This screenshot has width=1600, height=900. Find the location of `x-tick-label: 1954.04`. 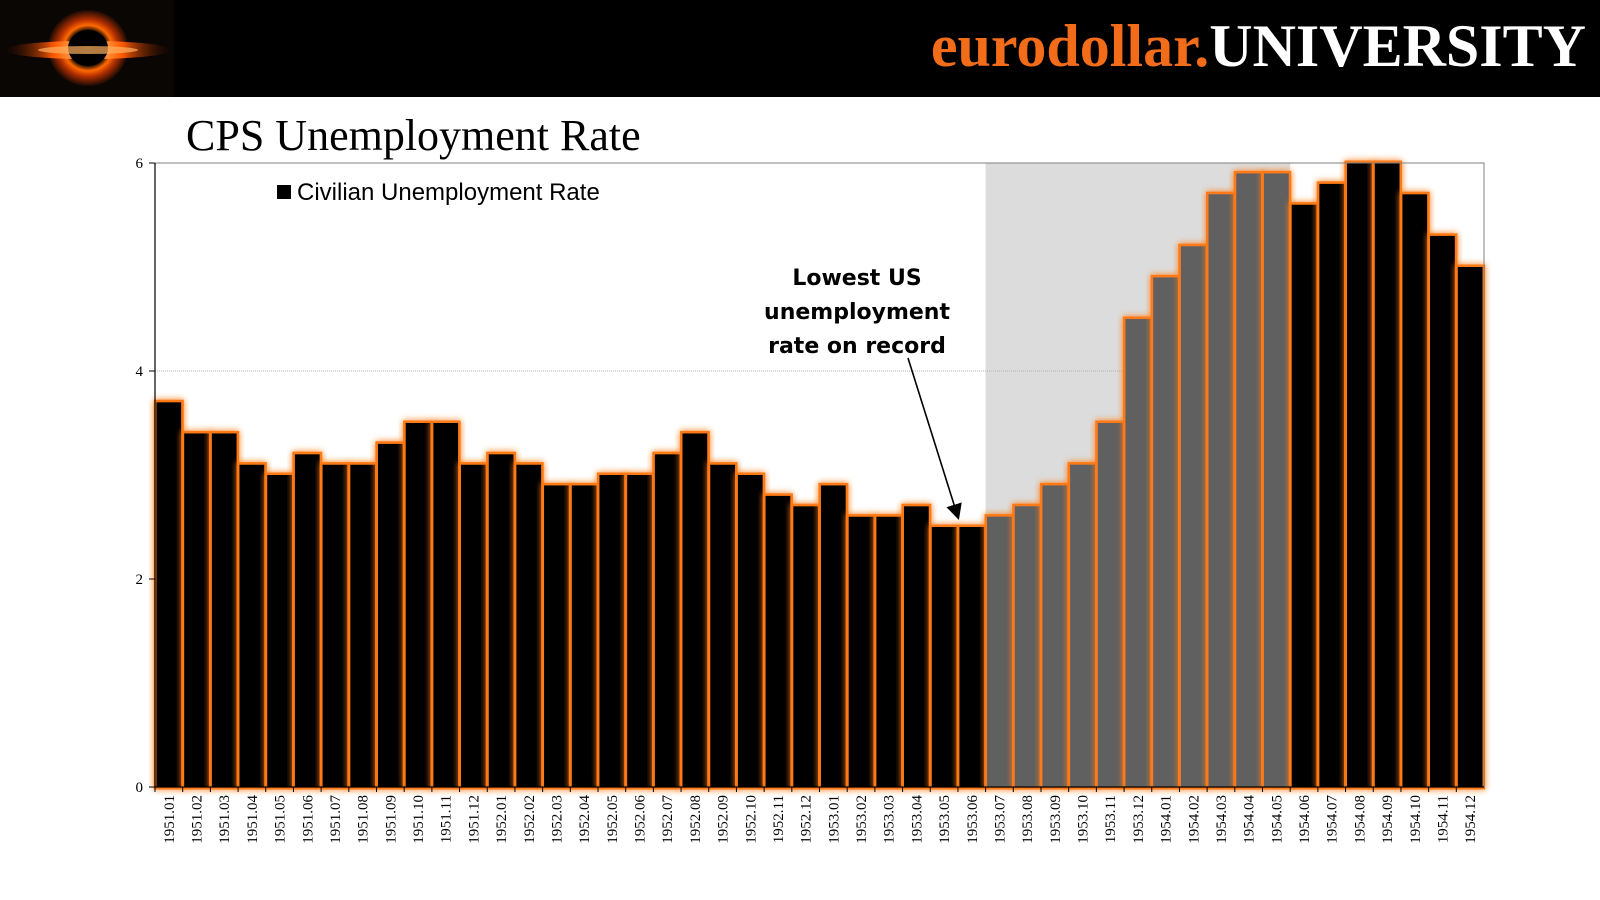

x-tick-label: 1954.04 is located at coordinates (1250, 819).